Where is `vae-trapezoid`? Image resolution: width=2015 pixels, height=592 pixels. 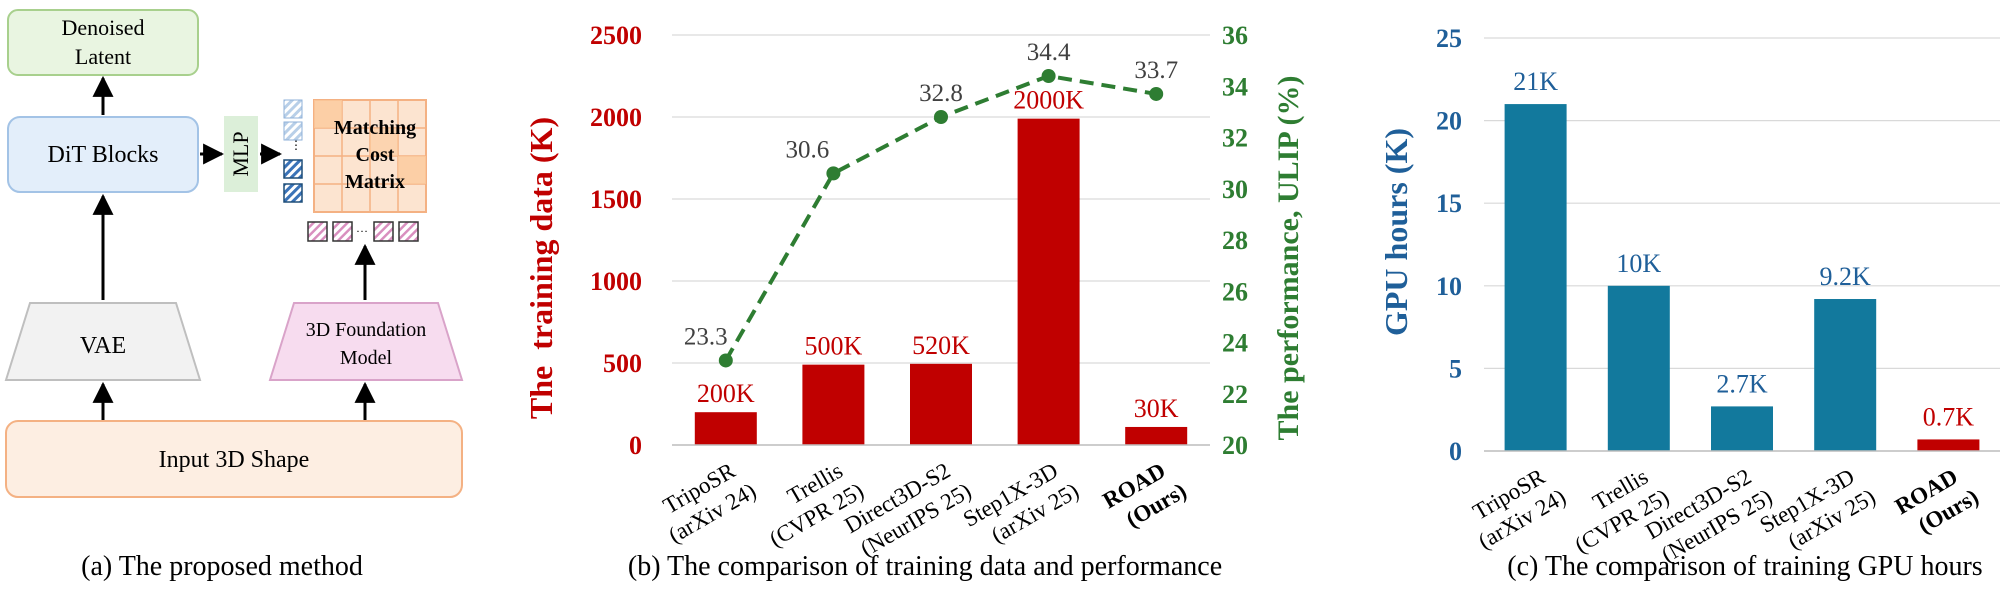
vae-trapezoid is located at coordinates (103, 341).